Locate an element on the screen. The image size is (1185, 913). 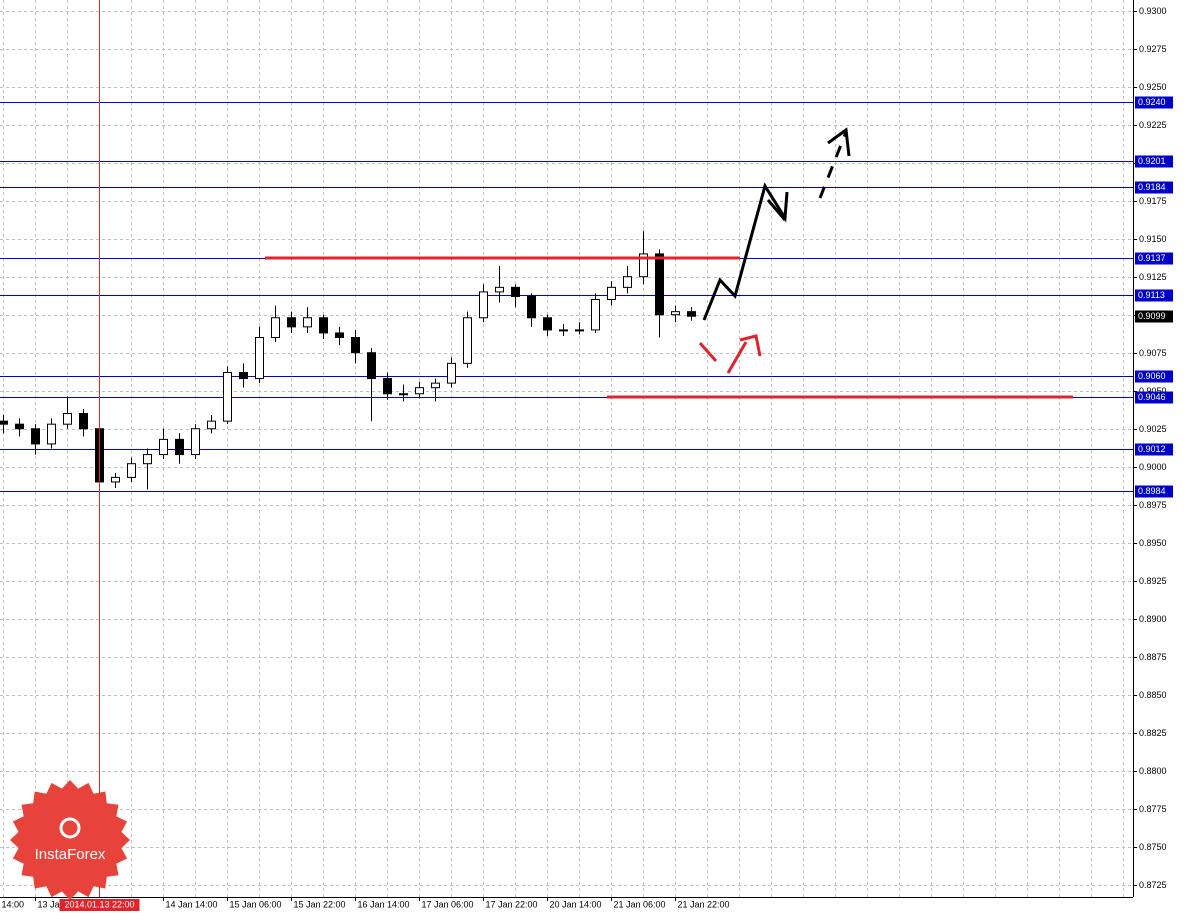
alt-arrowhead is located at coordinates (750, 345).